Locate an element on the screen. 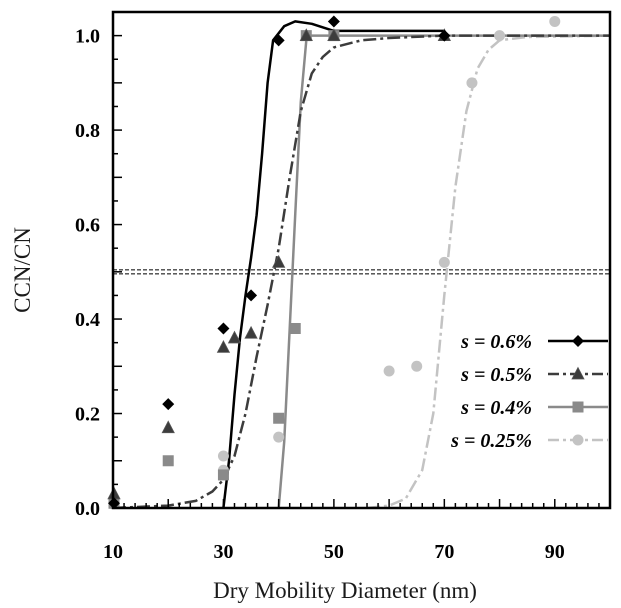 The width and height of the screenshot is (621, 608). y-tick-label: 1.0 is located at coordinates (87, 37).